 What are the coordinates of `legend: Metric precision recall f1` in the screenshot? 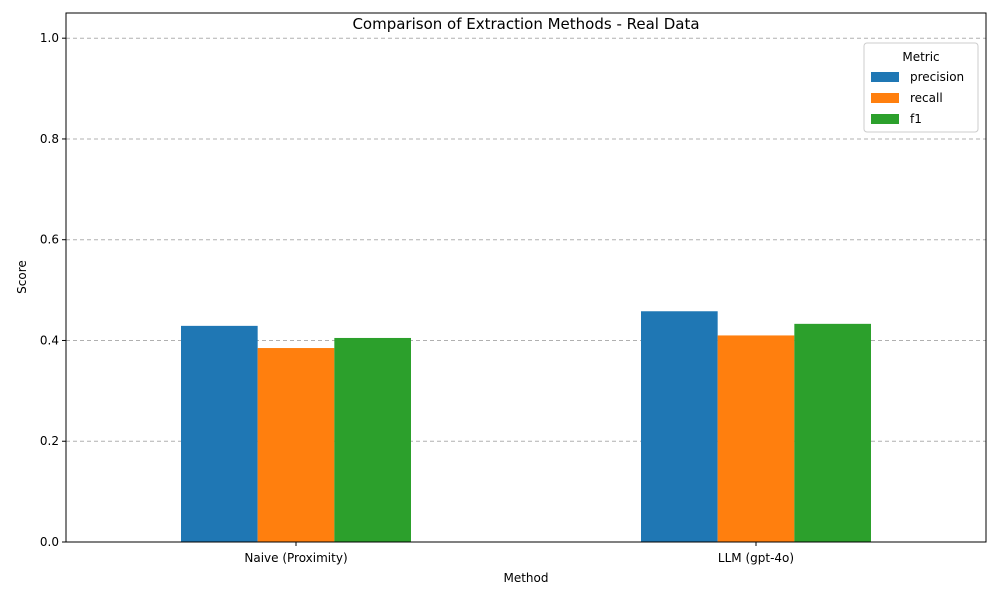 It's located at (921, 87).